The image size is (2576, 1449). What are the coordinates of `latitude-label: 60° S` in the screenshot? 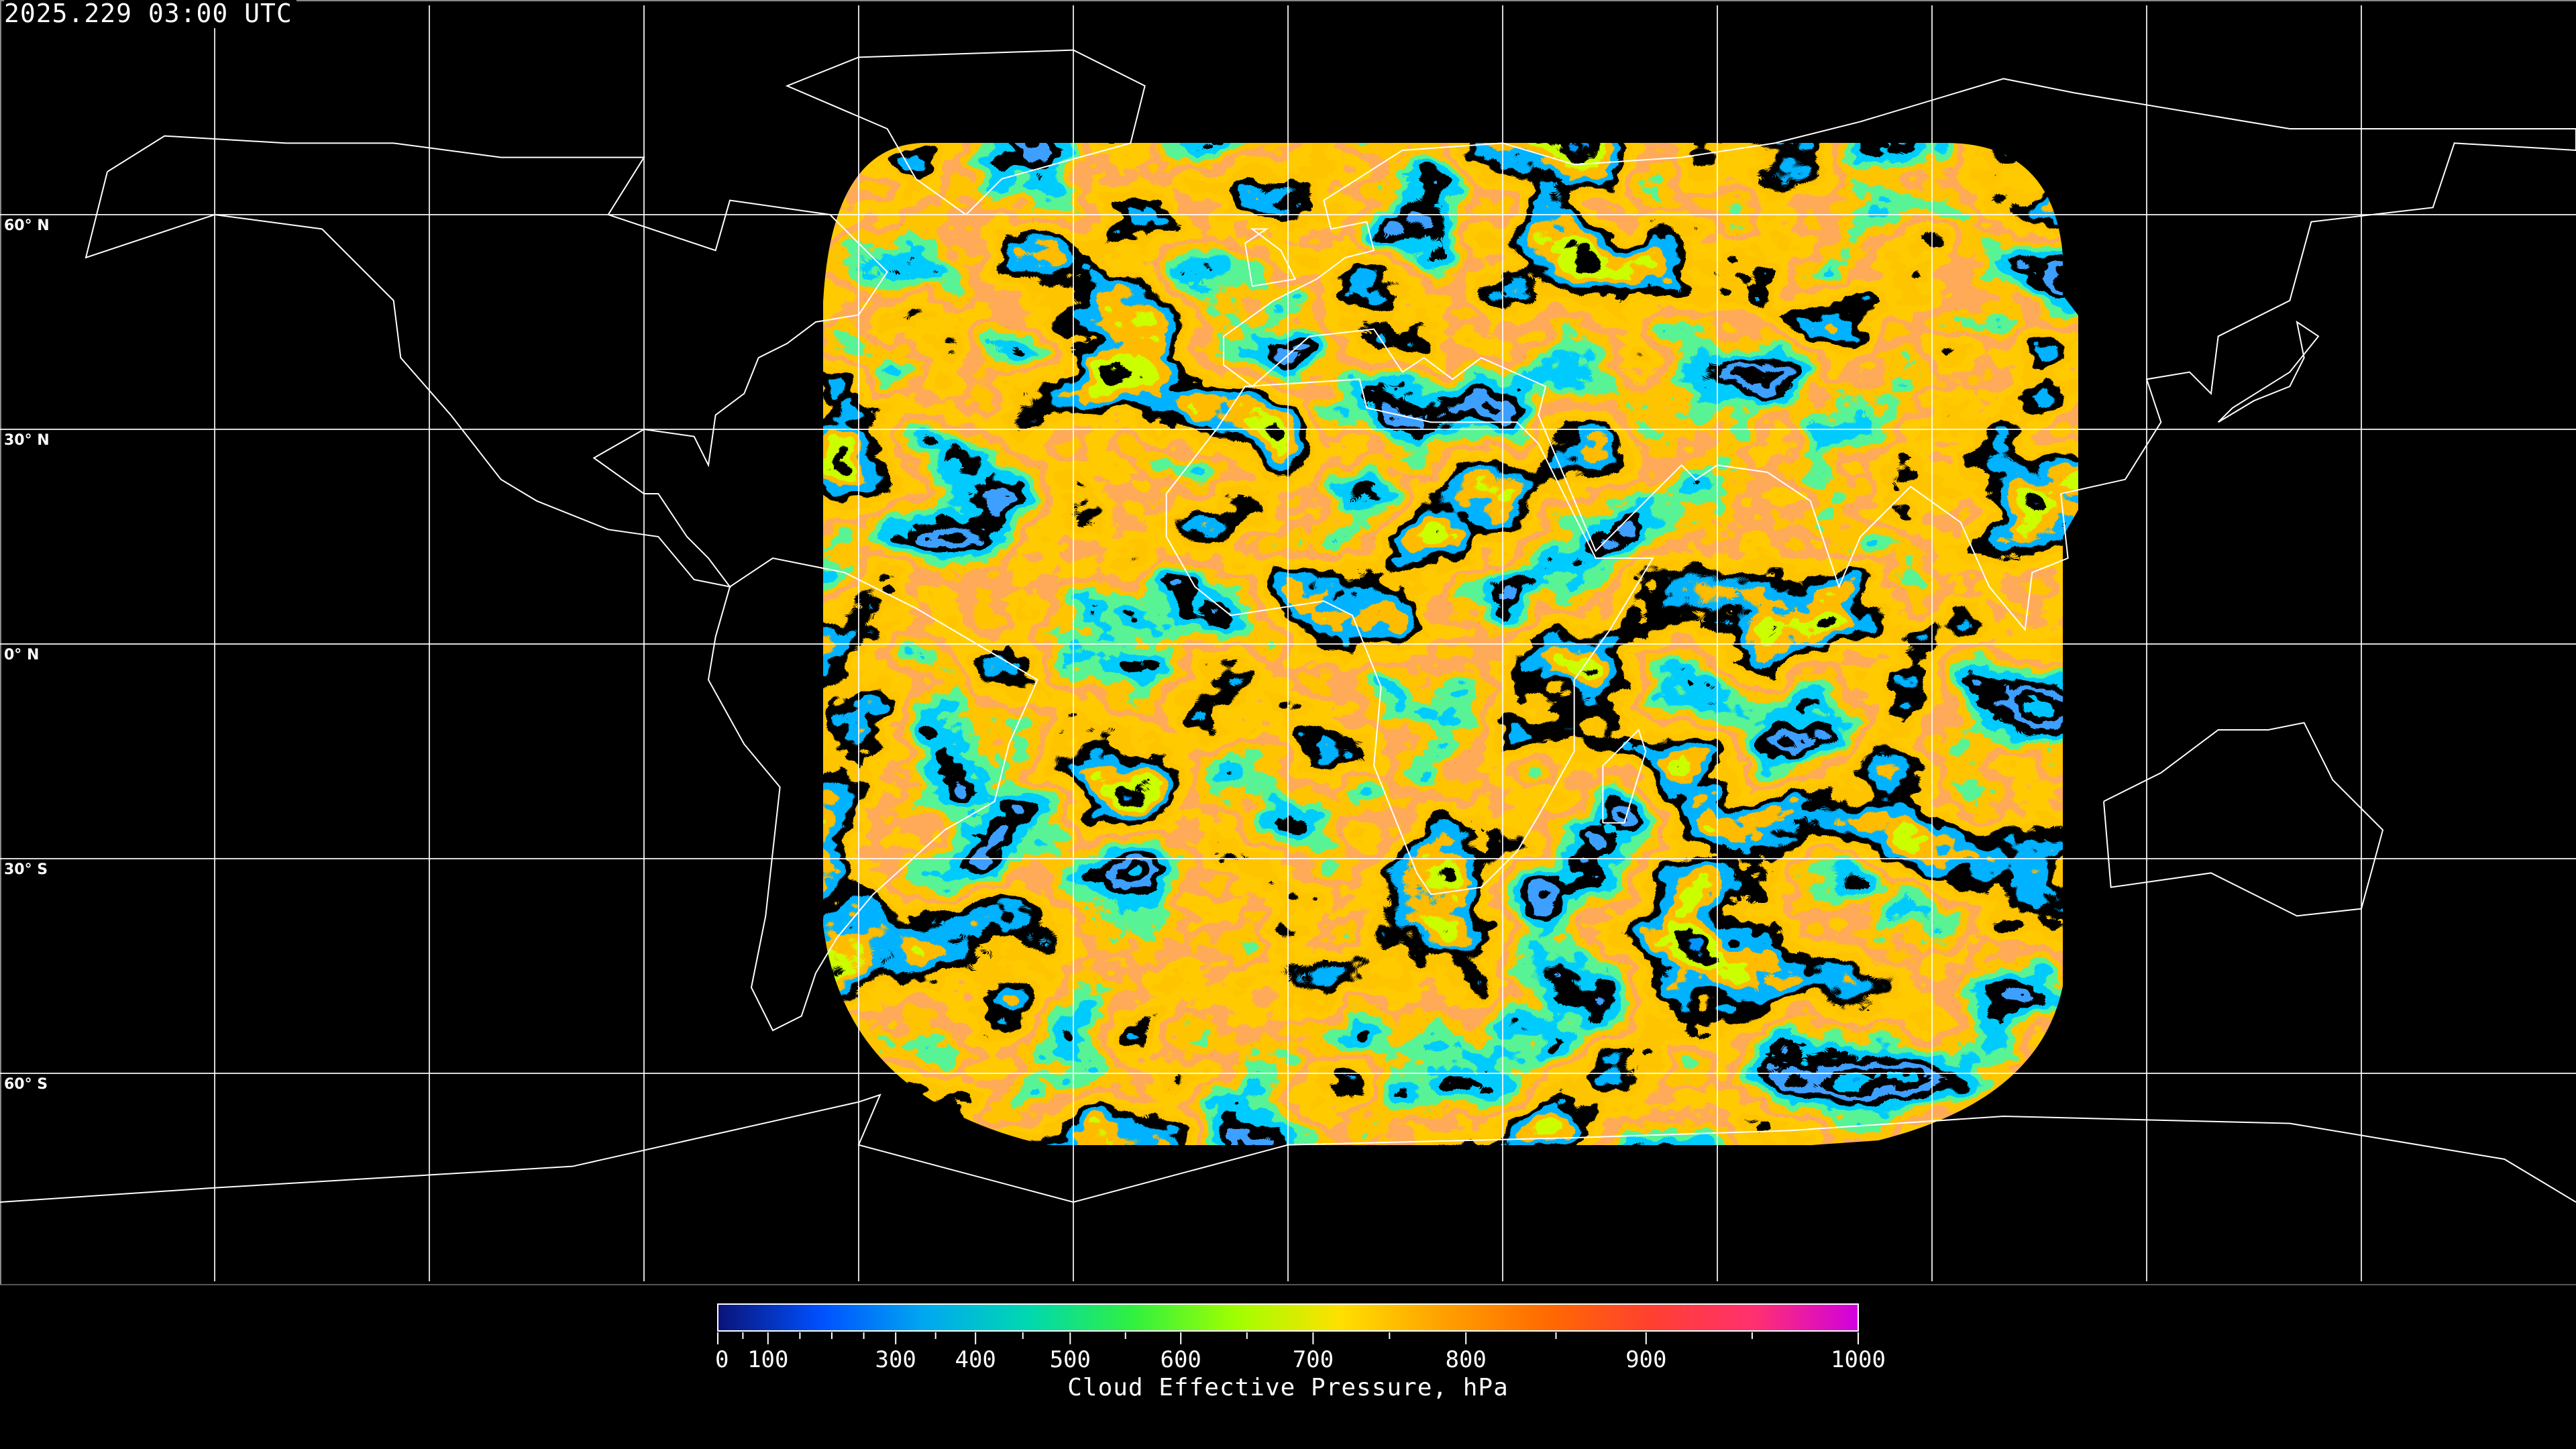 It's located at (26, 1084).